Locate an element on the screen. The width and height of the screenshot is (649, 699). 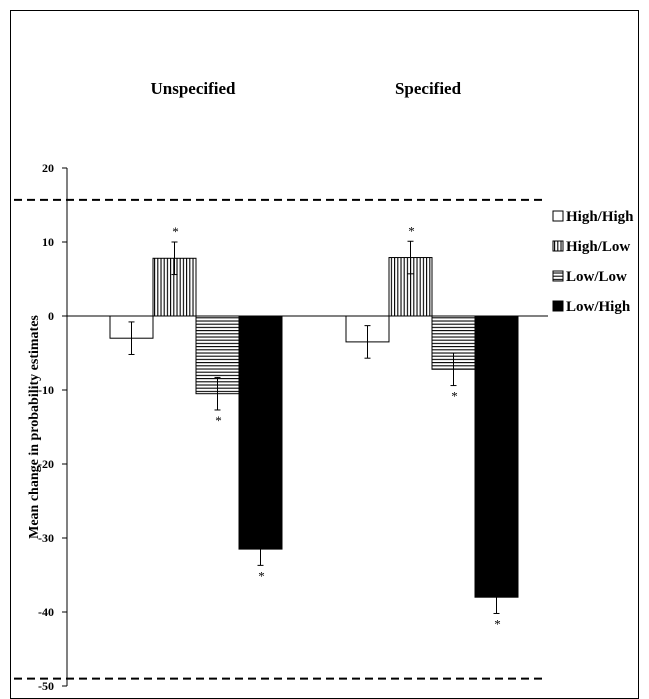
category-label-unspecified: Unspecified is located at coordinates (194, 88).